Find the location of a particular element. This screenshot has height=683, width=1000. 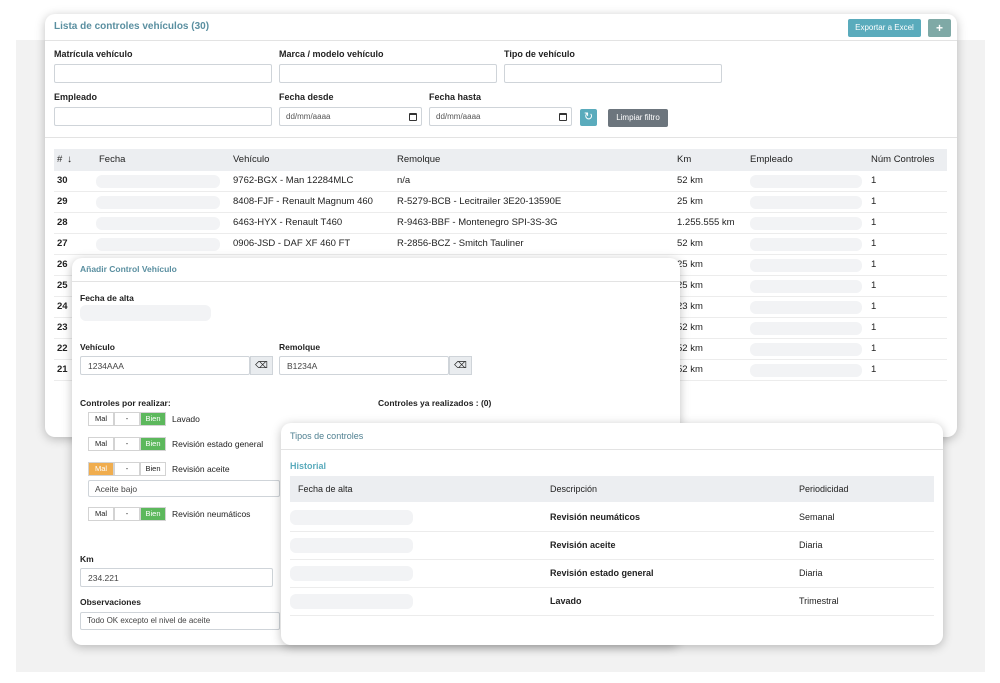

km-label: Km is located at coordinates (87, 559).